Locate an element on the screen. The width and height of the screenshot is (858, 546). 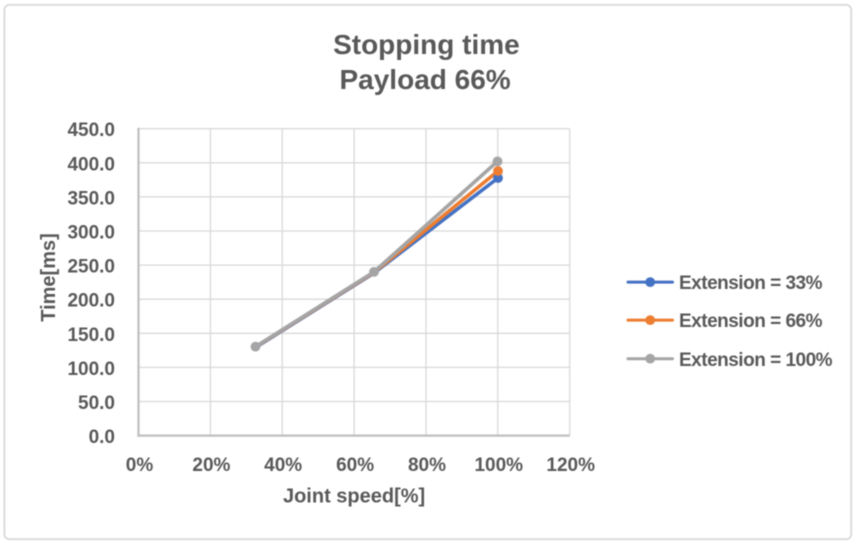
svg-text: 0% is located at coordinates (140, 465).